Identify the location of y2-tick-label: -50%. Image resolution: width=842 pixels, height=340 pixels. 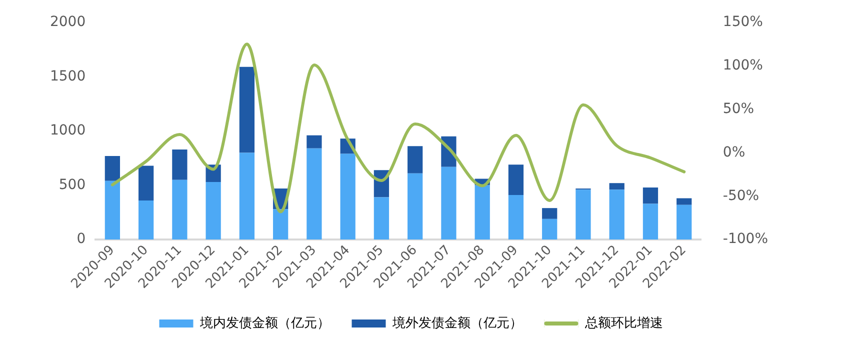
(741, 196).